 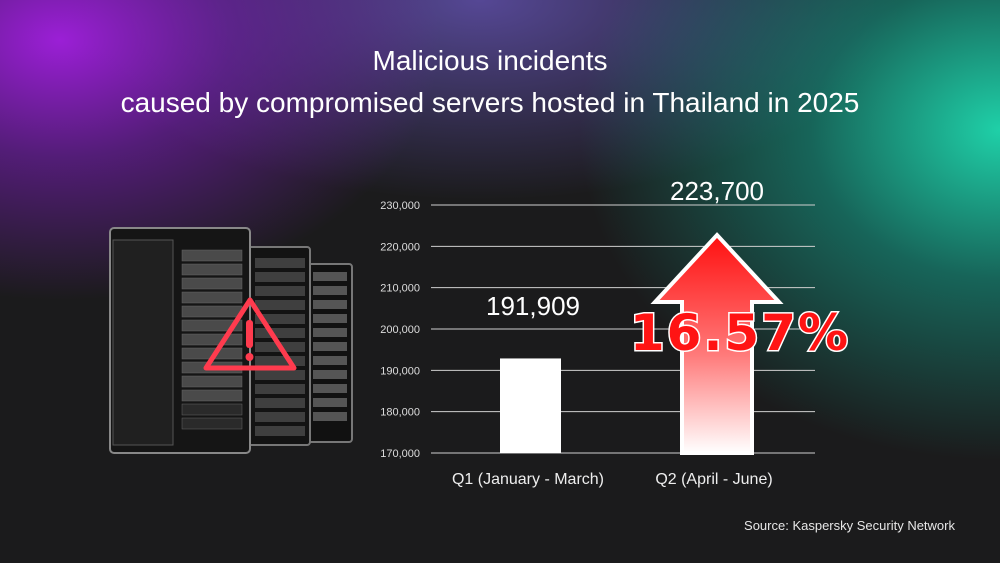 What do you see at coordinates (713, 479) in the screenshot?
I see `x-category-label: Q2 (April - June)` at bounding box center [713, 479].